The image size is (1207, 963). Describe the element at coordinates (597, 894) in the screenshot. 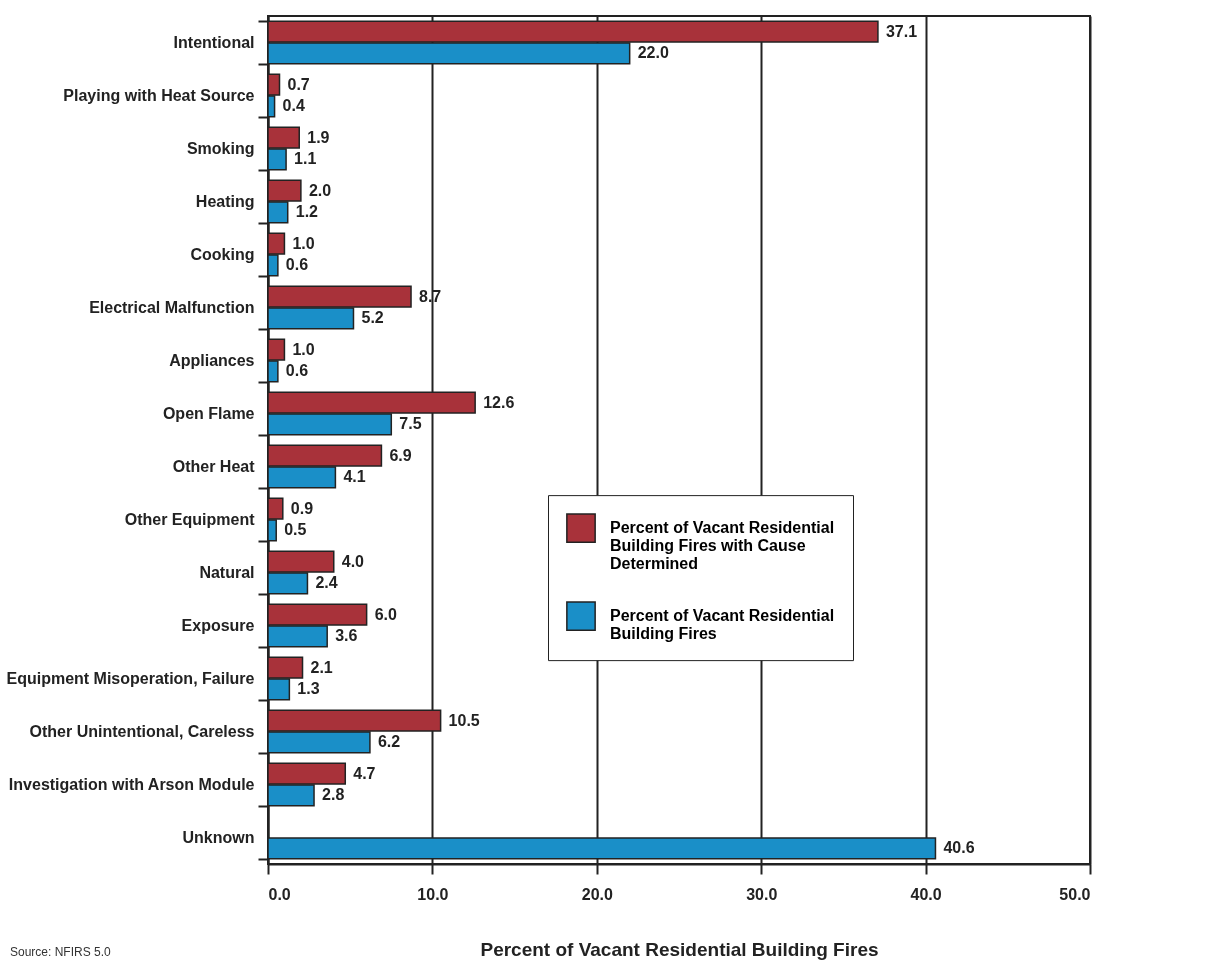

I see `x-tick-label: 20.0` at that location.